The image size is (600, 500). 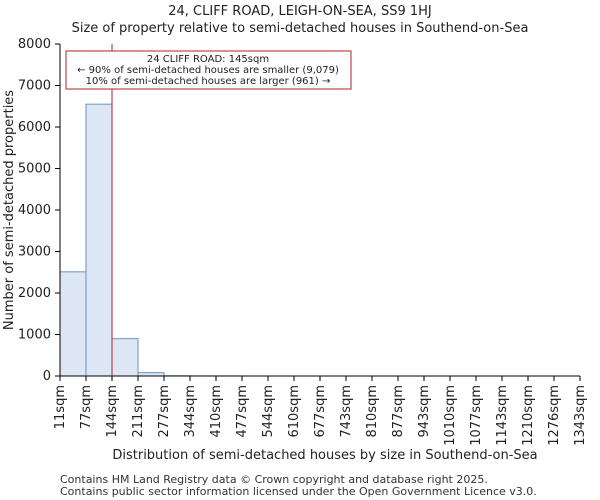 I want to click on x-tick-label: 1010sqm, so click(x=450, y=415).